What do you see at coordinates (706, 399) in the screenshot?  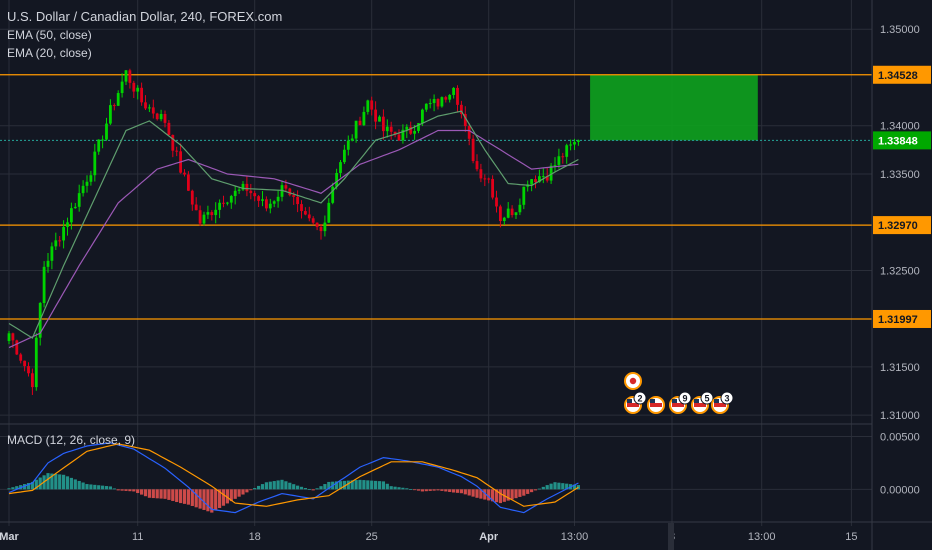 I see `event-count-label-4: 5` at bounding box center [706, 399].